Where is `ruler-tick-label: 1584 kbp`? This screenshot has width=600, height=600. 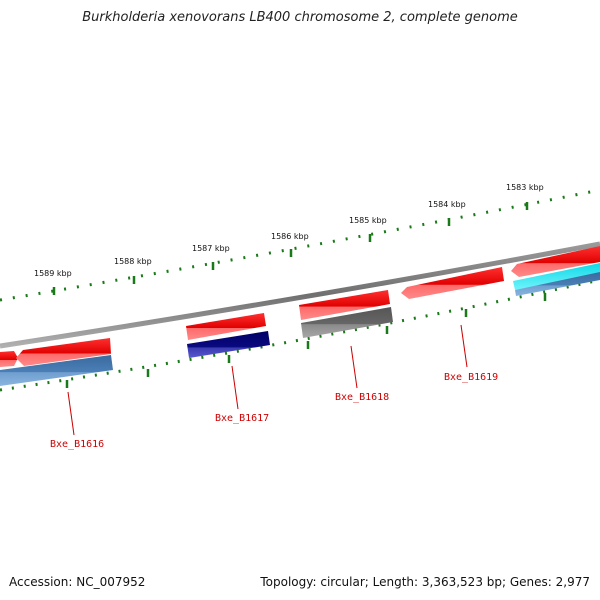 ruler-tick-label: 1584 kbp is located at coordinates (447, 204).